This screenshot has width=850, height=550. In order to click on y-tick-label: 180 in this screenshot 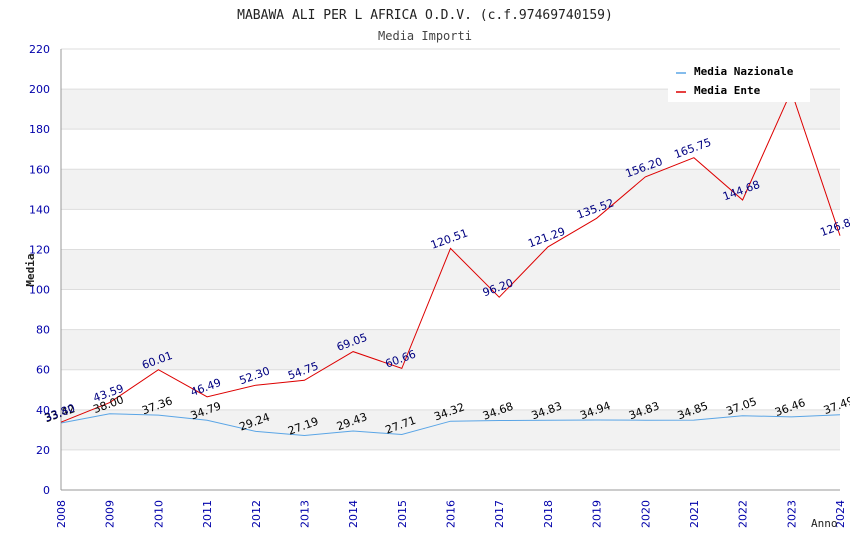, I will do `click(39, 129)`.